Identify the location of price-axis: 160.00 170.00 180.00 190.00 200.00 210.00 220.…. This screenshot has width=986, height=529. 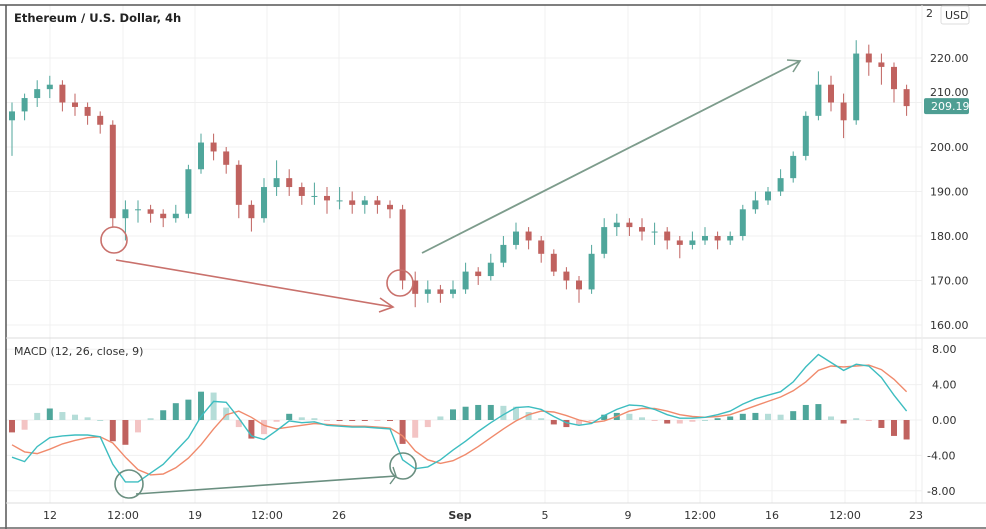
(949, 192).